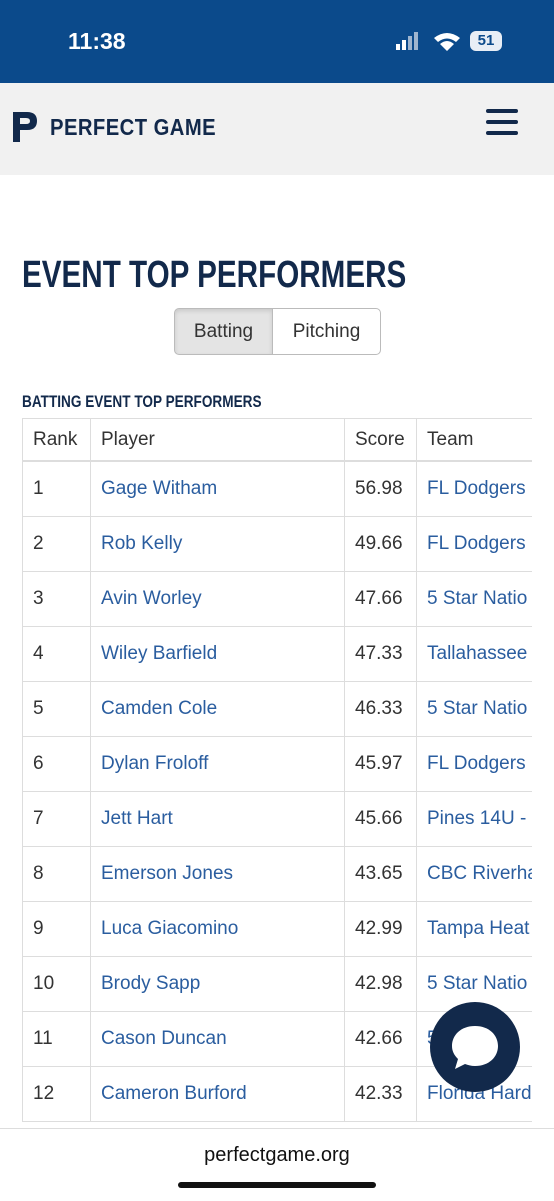 The image size is (554, 1201). Describe the element at coordinates (217, 984) in the screenshot. I see `cell: Brody Sapp` at that location.